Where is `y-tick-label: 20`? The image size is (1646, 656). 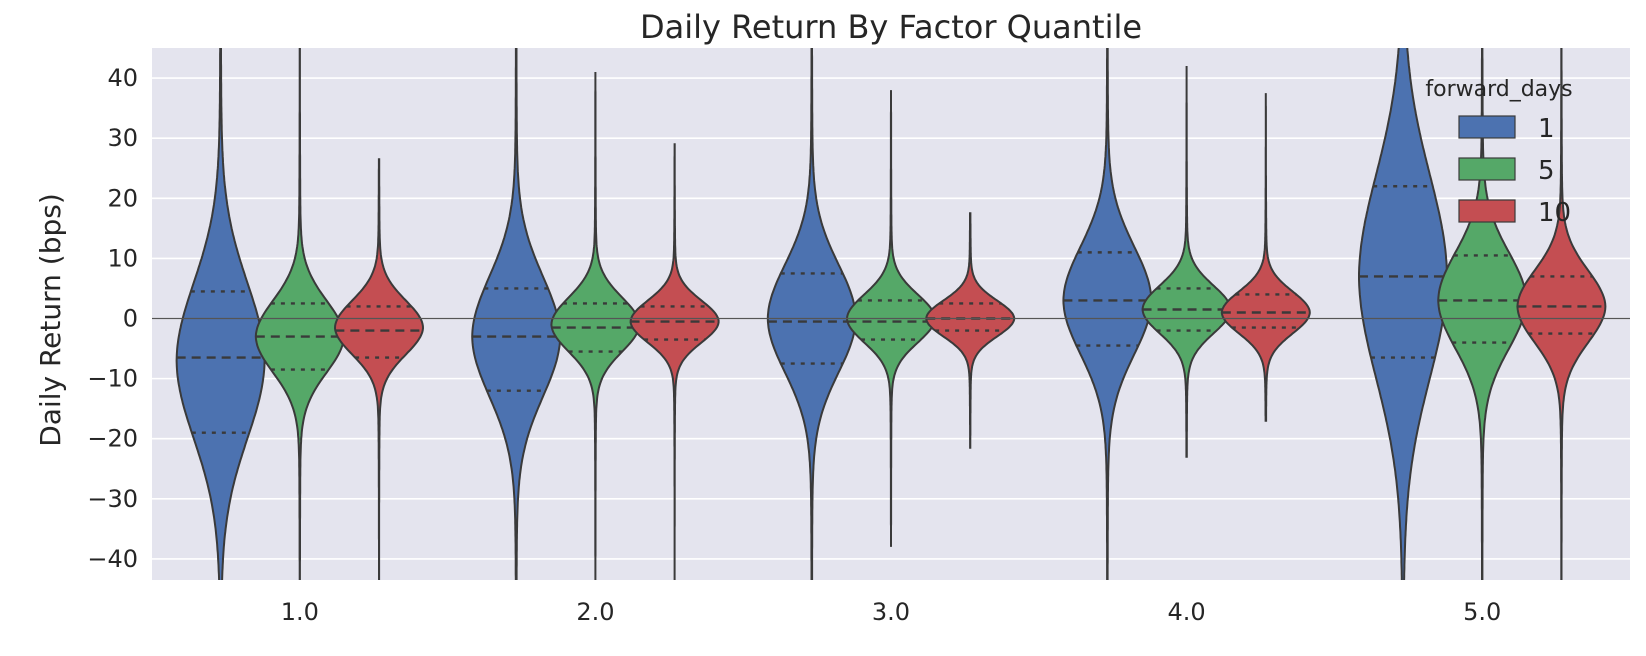
y-tick-label: 20 is located at coordinates (122, 198).